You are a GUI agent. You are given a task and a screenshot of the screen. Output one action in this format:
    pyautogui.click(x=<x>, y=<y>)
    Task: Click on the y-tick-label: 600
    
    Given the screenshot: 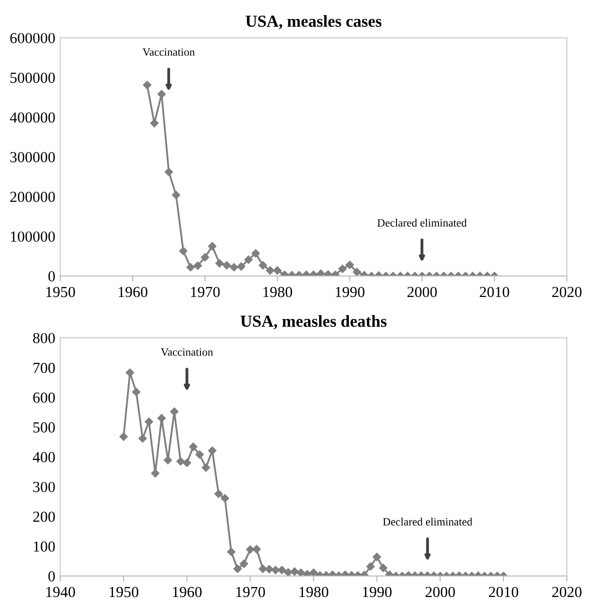 What is the action you would take?
    pyautogui.click(x=44, y=397)
    